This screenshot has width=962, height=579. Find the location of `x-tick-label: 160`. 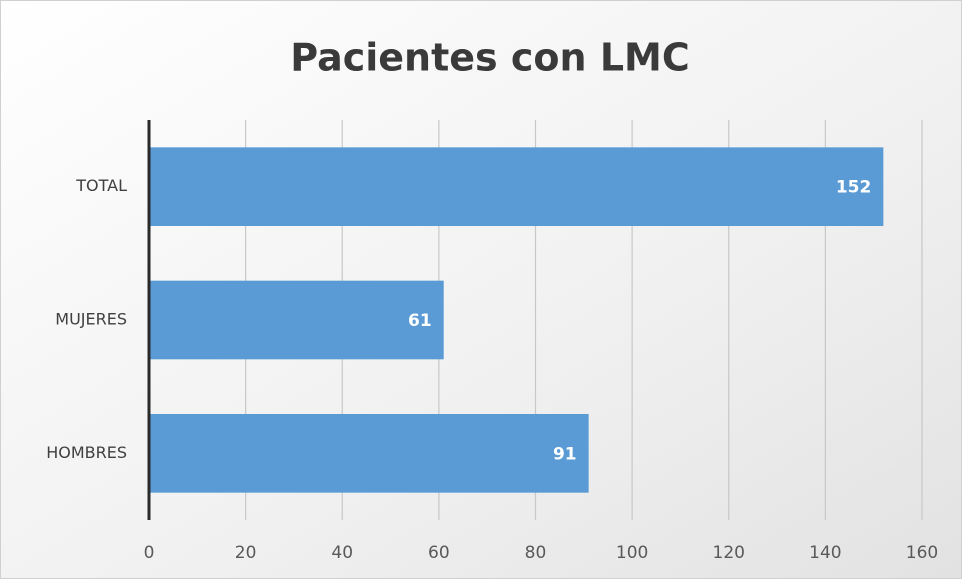

x-tick-label: 160 is located at coordinates (922, 553).